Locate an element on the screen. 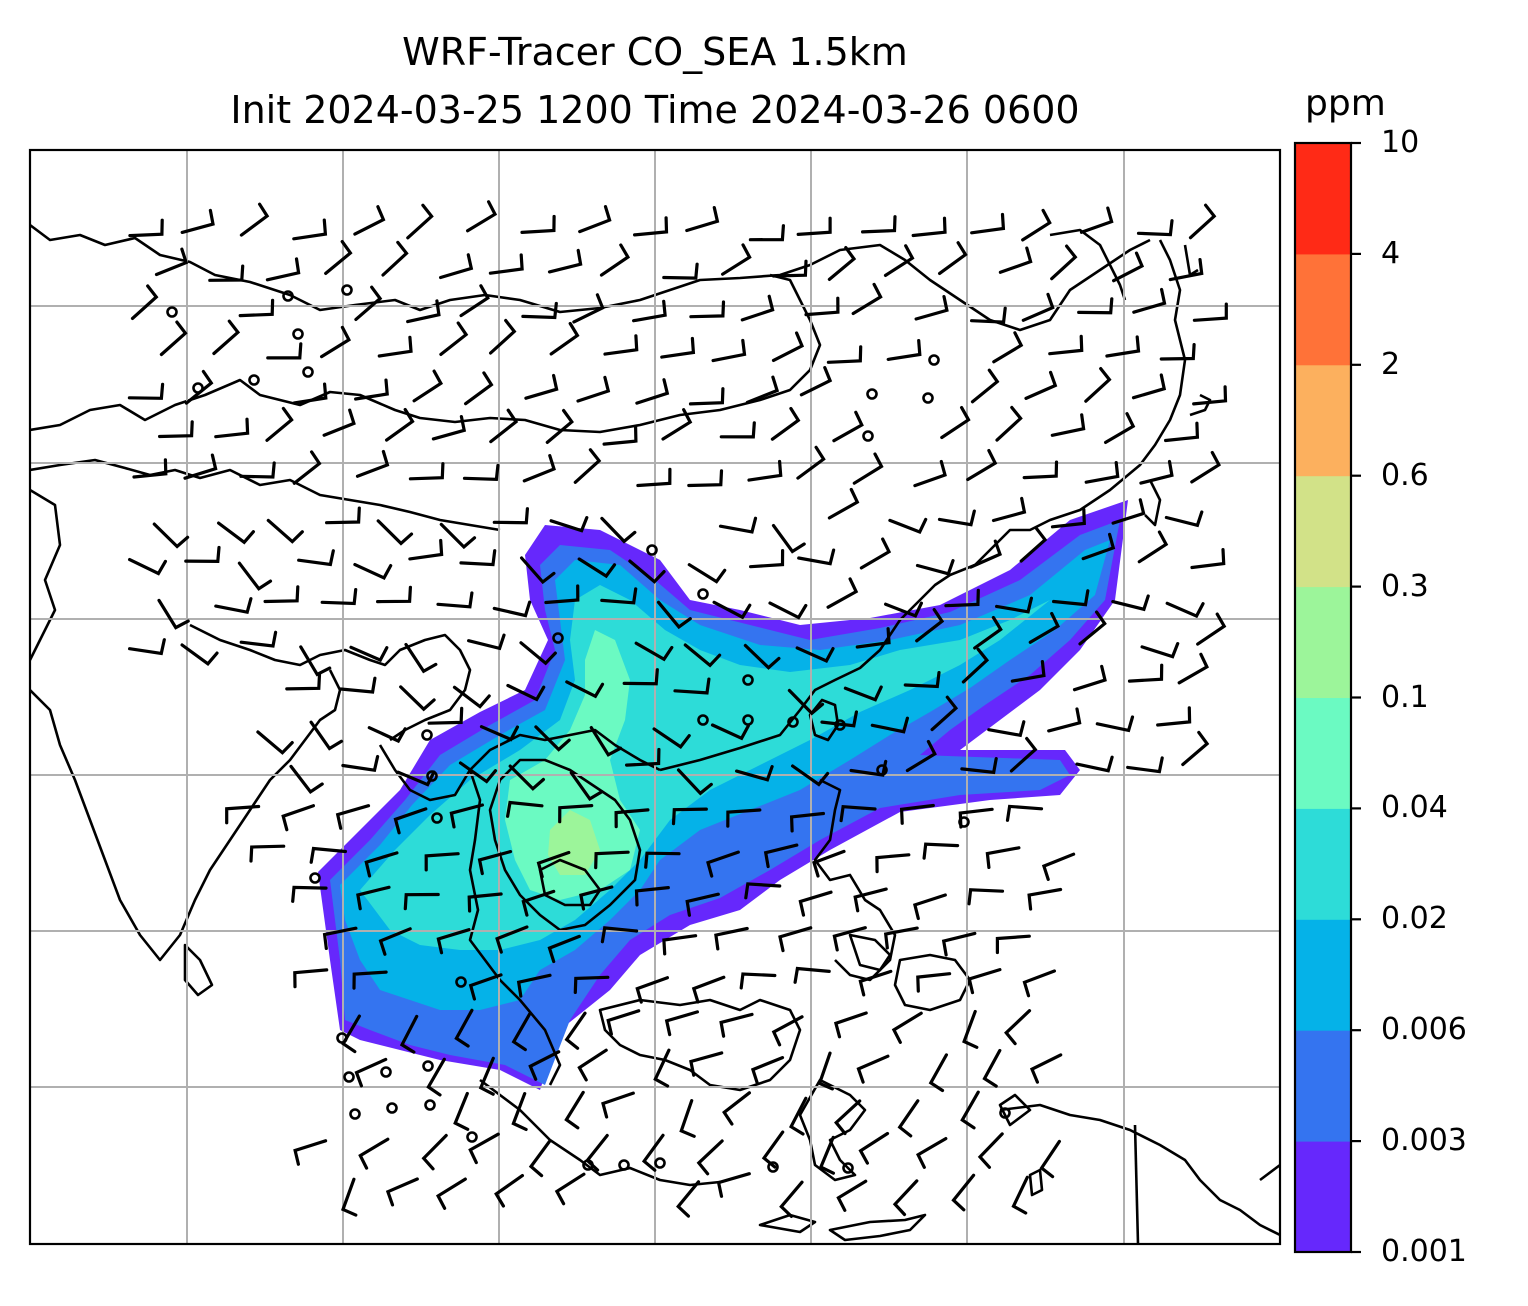 This screenshot has width=1528, height=1306. colorbar-tick-label: 0.003 is located at coordinates (1424, 1141).